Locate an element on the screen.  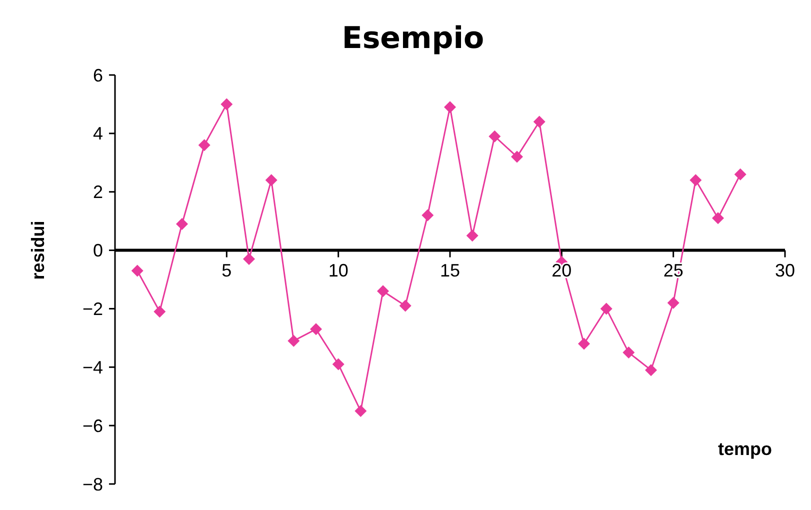
x-tick-label: 15 is located at coordinates (450, 270).